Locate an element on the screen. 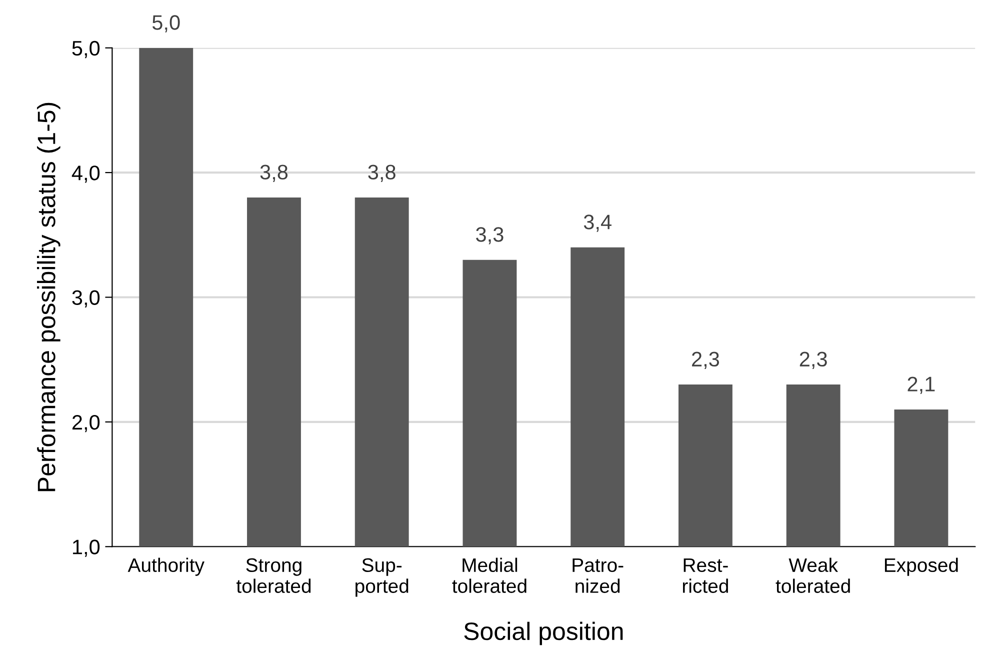 Image resolution: width=984 pixels, height=665 pixels. y-tick-label: 5,0 is located at coordinates (86, 49).